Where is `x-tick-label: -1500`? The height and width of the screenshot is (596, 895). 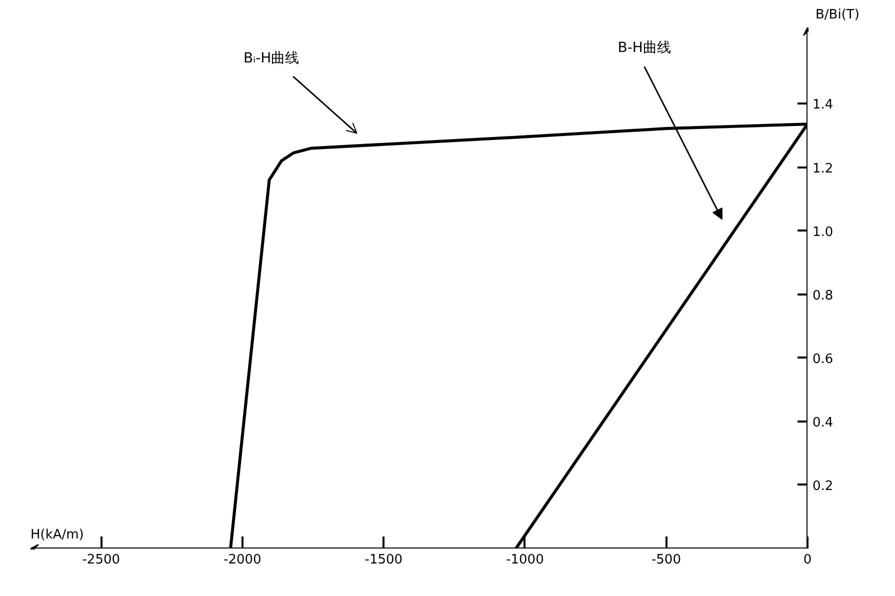
x-tick-label: -1500 is located at coordinates (383, 560).